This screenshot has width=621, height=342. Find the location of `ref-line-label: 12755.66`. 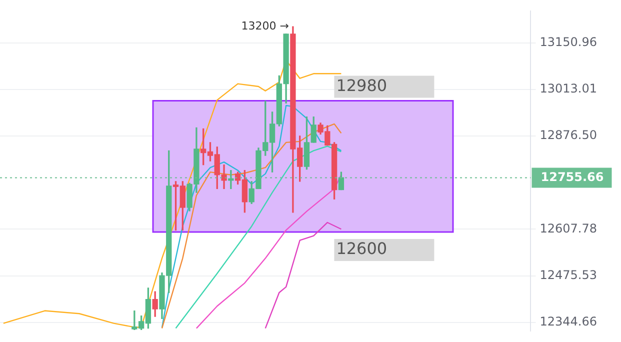

ref-line-label: 12755.66 is located at coordinates (572, 177).